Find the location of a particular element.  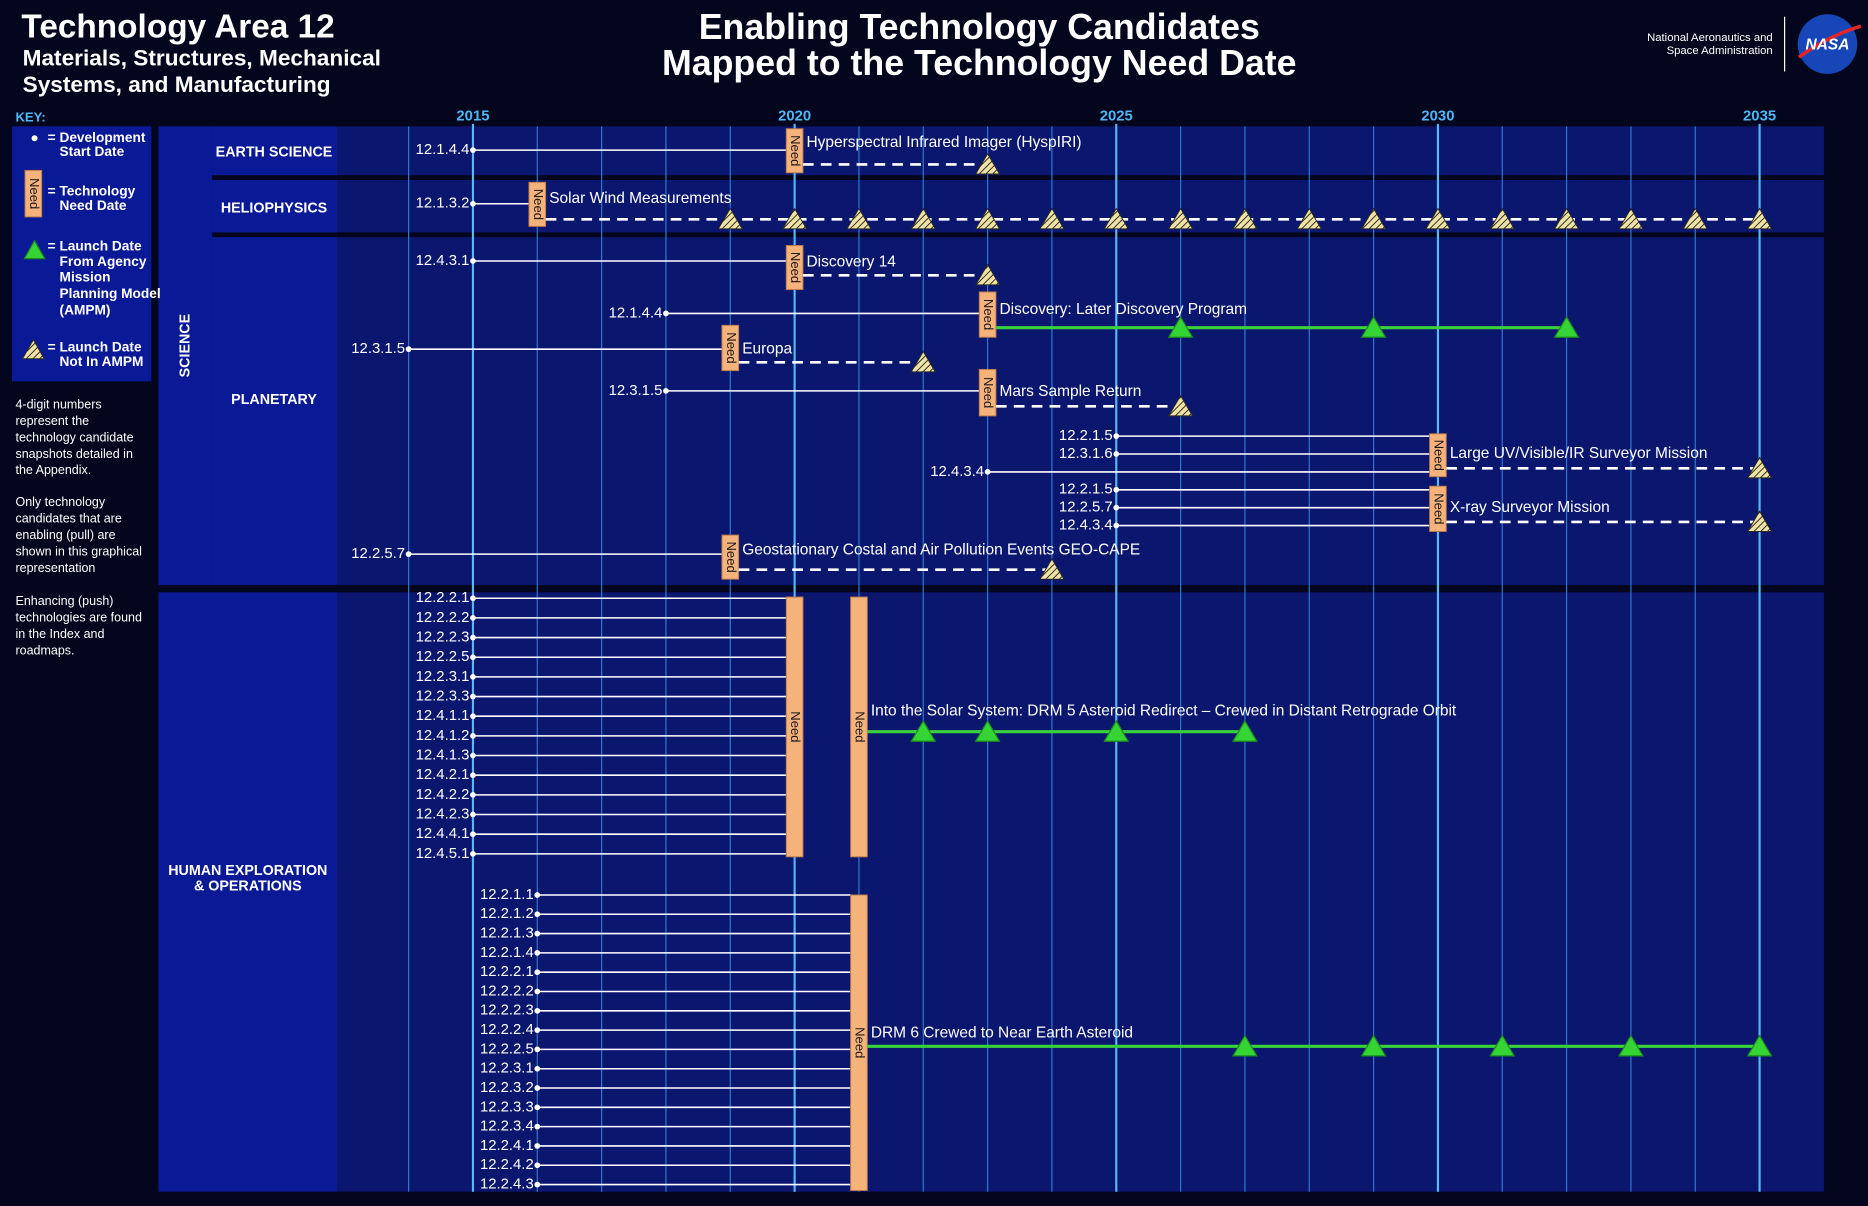

mission-label: Discovery 14 is located at coordinates (852, 261).